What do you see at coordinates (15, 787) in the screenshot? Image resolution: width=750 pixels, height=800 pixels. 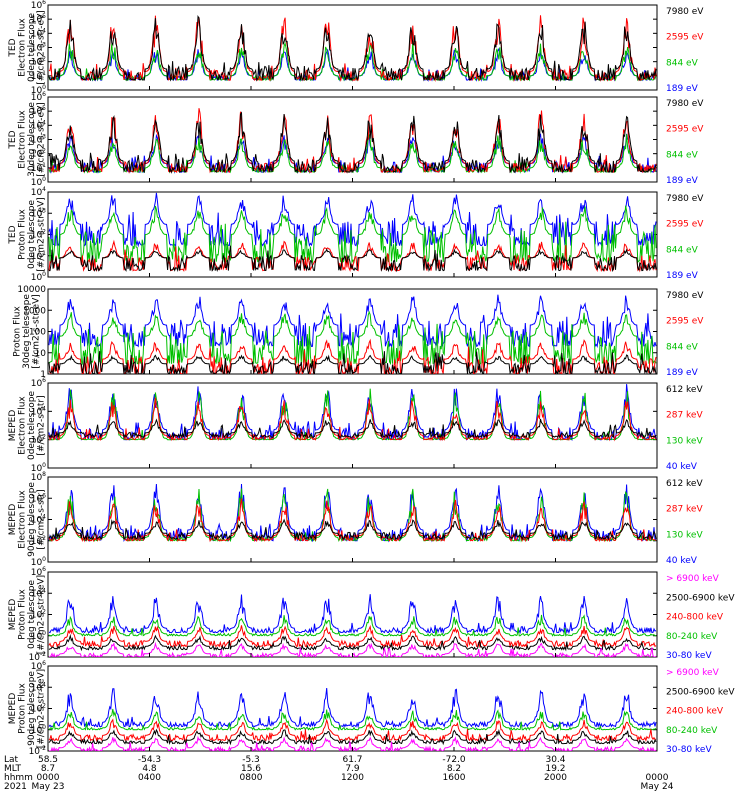 I see `x-row-label: 2021` at bounding box center [15, 787].